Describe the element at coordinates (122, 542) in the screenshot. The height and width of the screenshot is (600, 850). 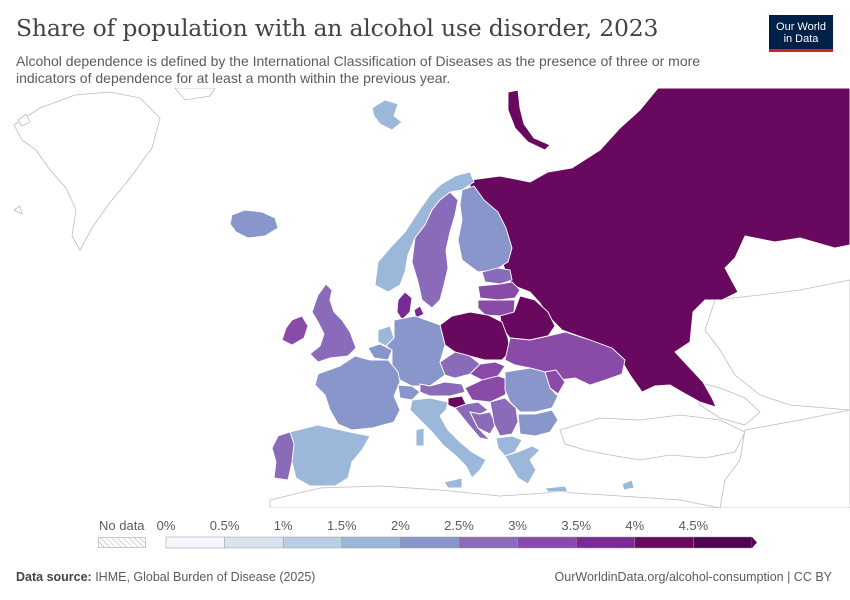
I see `legend-no-data-swatch` at that location.